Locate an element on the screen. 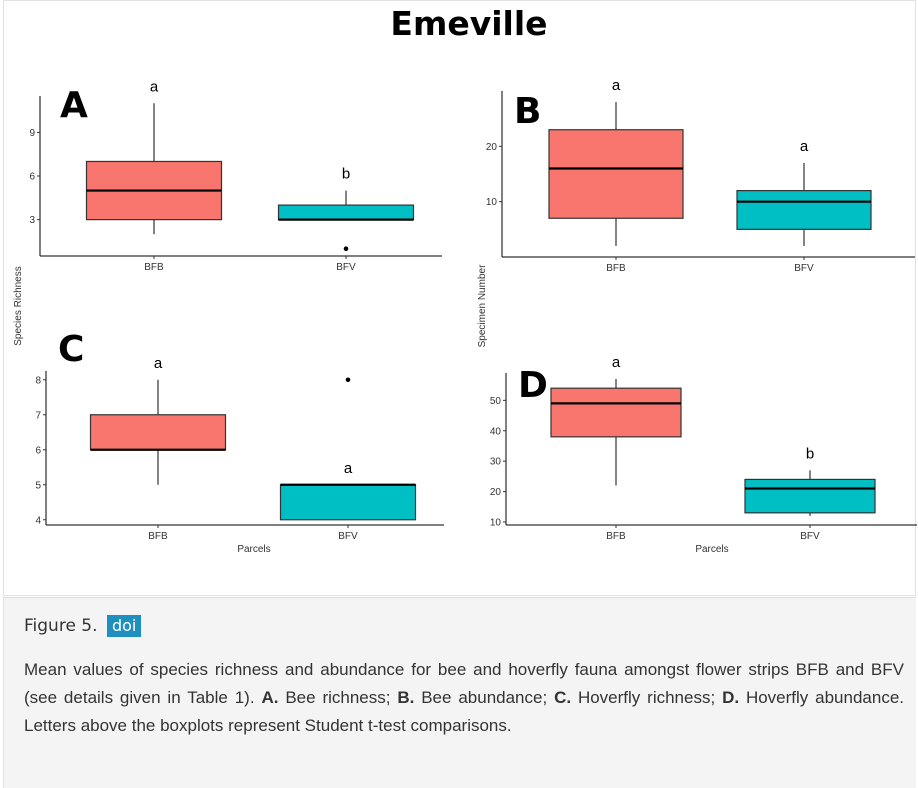  caption-letter-c: C. is located at coordinates (563, 697).